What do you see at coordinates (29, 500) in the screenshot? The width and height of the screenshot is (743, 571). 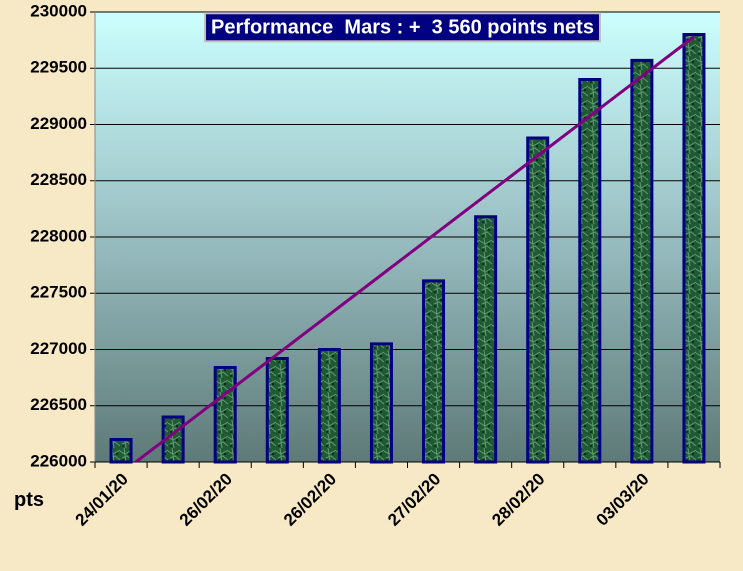 I see `y-axis-label: pts` at bounding box center [29, 500].